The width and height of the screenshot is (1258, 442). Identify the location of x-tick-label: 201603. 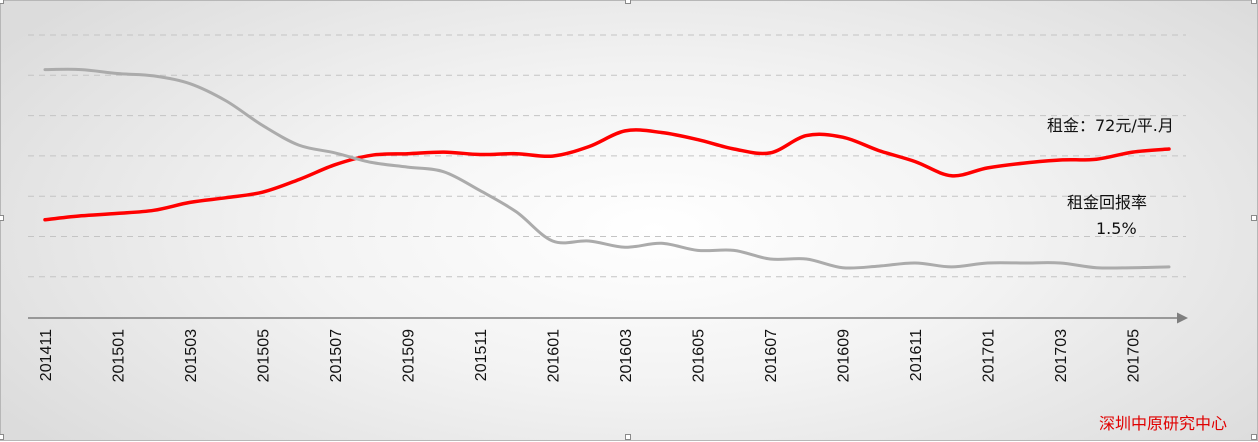
(626, 355).